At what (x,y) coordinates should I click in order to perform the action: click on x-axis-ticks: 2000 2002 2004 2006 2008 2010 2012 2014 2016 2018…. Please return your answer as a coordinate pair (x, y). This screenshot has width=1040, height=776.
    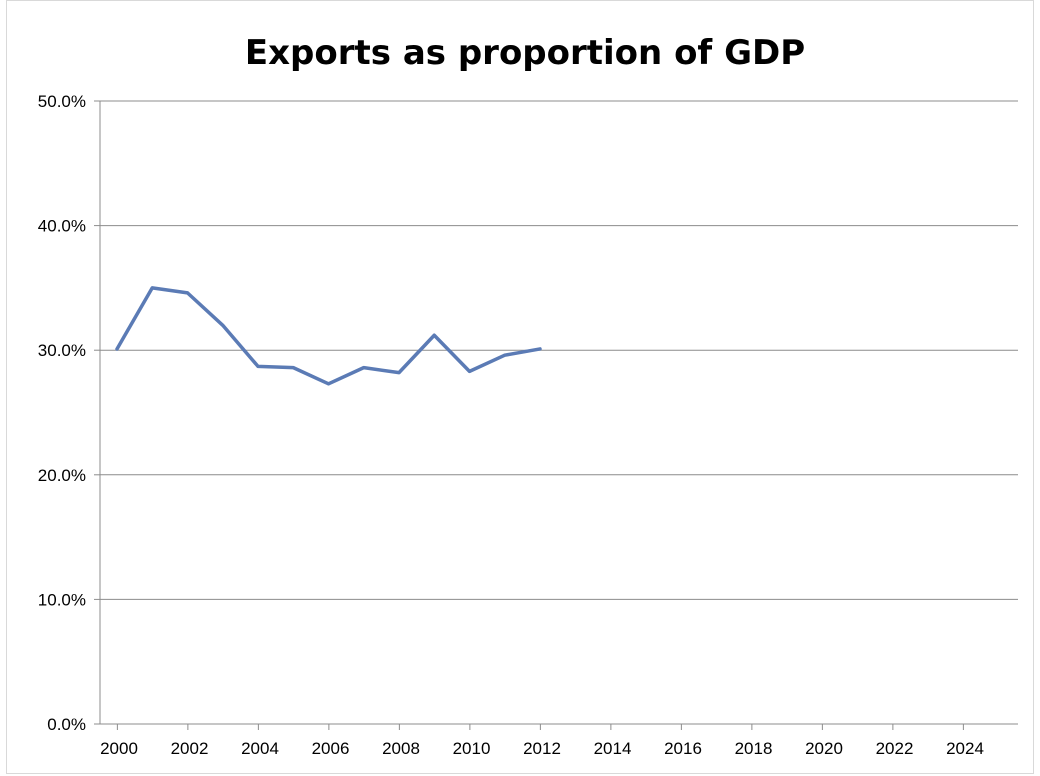
    Looking at the image, I should click on (542, 741).